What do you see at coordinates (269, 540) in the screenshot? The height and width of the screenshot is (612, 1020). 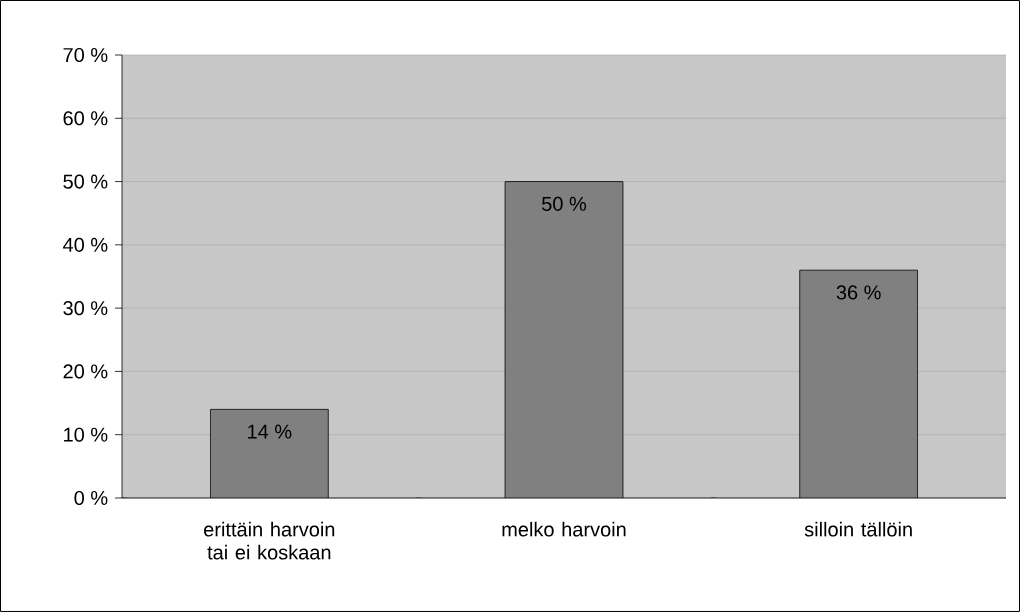 I see `x-tick-label: erittäin harvoin tai ei koskaan` at bounding box center [269, 540].